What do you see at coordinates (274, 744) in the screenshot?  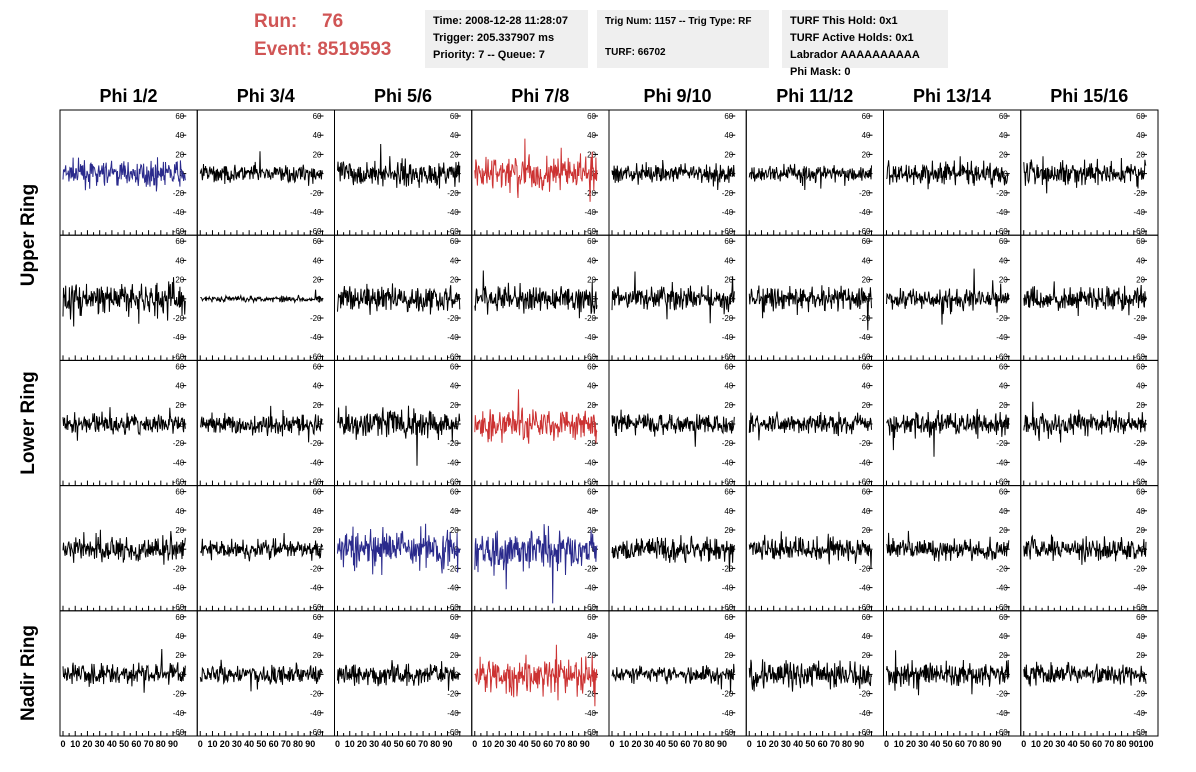 I see `x-tick-label: 60` at bounding box center [274, 744].